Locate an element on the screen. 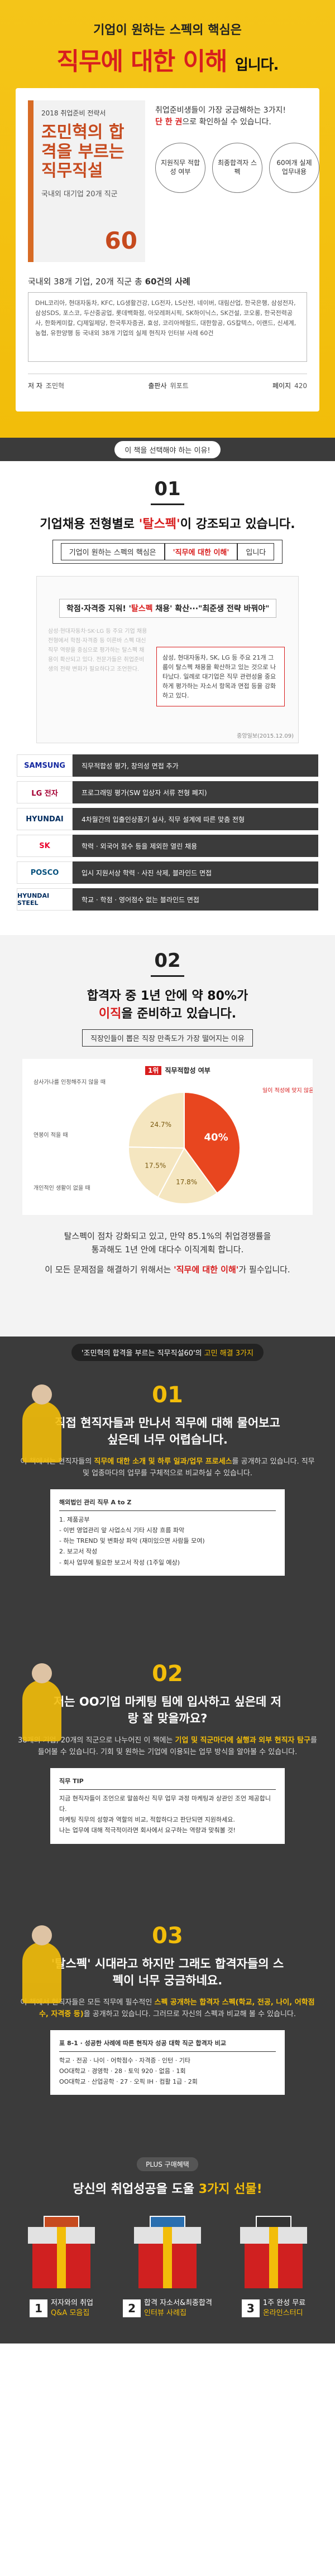 Image resolution: width=335 pixels, height=2576 pixels. secret-heading: 직접 현직자들과 만나서 직무에 대해 물어보고 싶은데 너무 어렵습니다. is located at coordinates (167, 1431).